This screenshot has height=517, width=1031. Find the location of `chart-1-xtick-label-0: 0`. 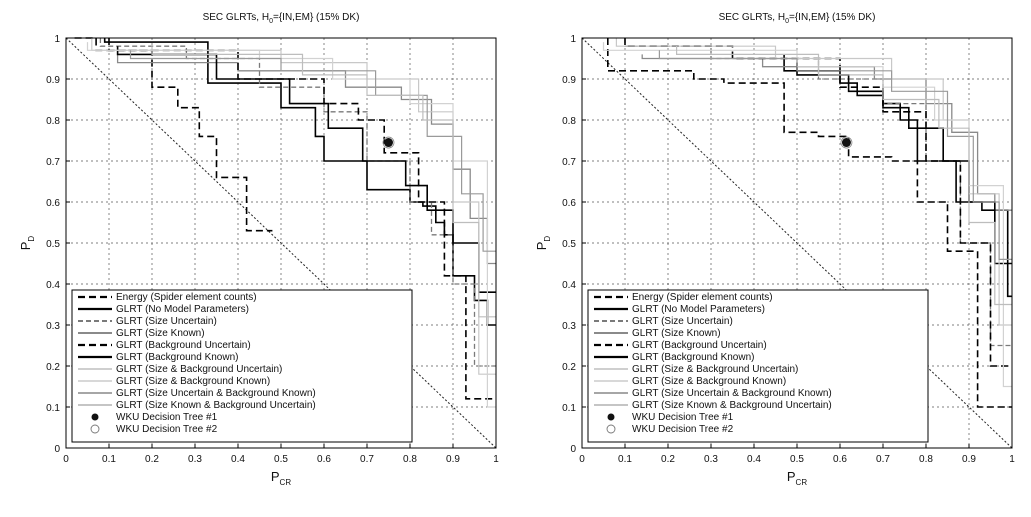

chart-1-xtick-label-0: 0 is located at coordinates (582, 459).